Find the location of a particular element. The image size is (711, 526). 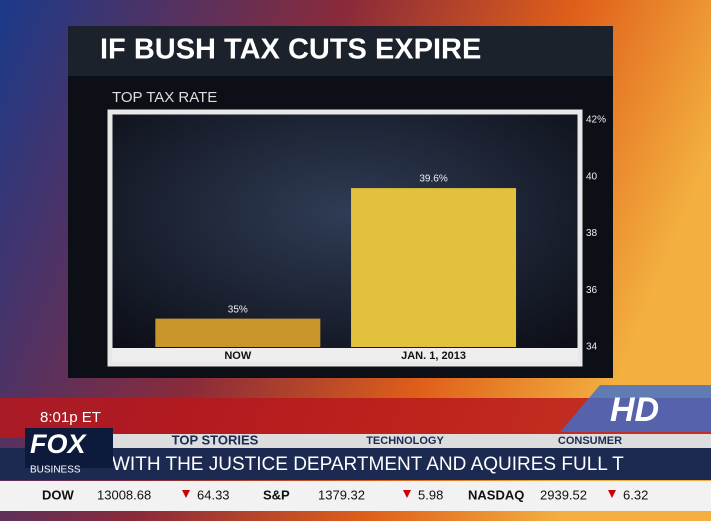

title-bar is located at coordinates (340, 51).